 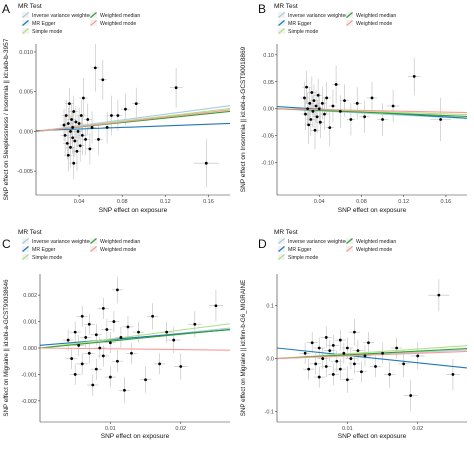 I want to click on x-axis-label: SNP effect on exposure, so click(x=372, y=210).